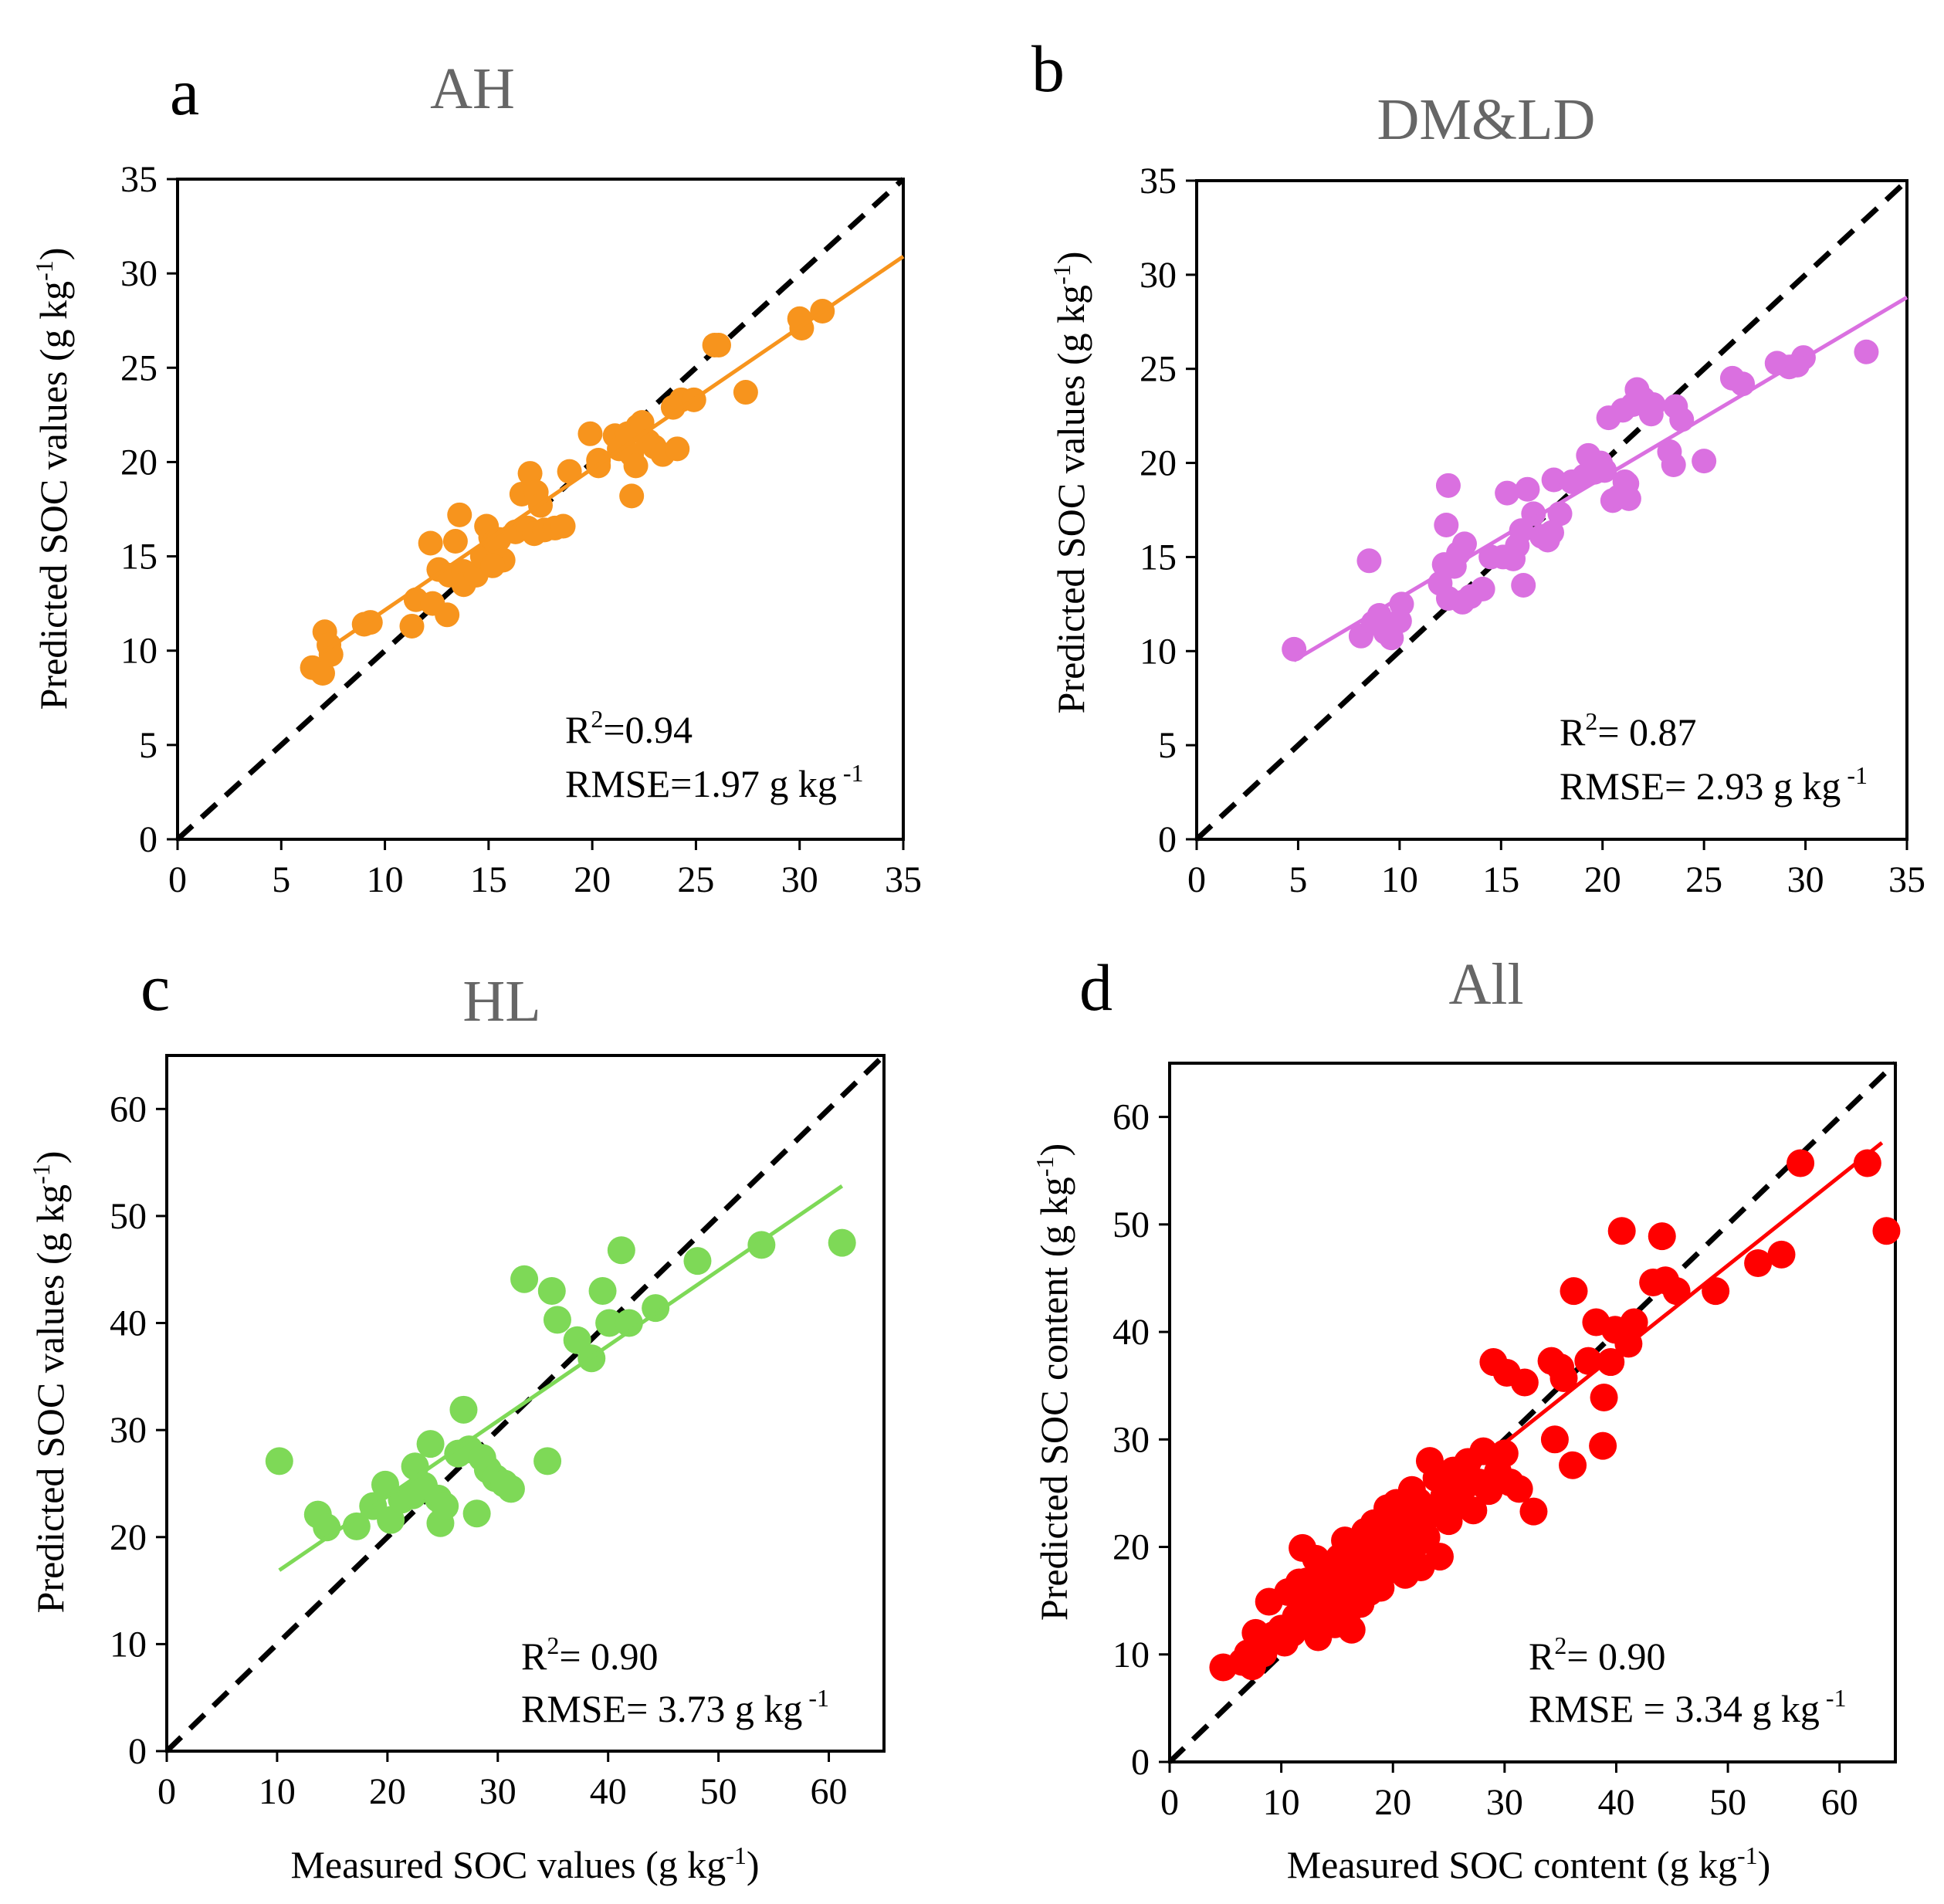 The height and width of the screenshot is (1904, 1944). I want to click on r2-annotation-c: R2= 0.90, so click(590, 1654).